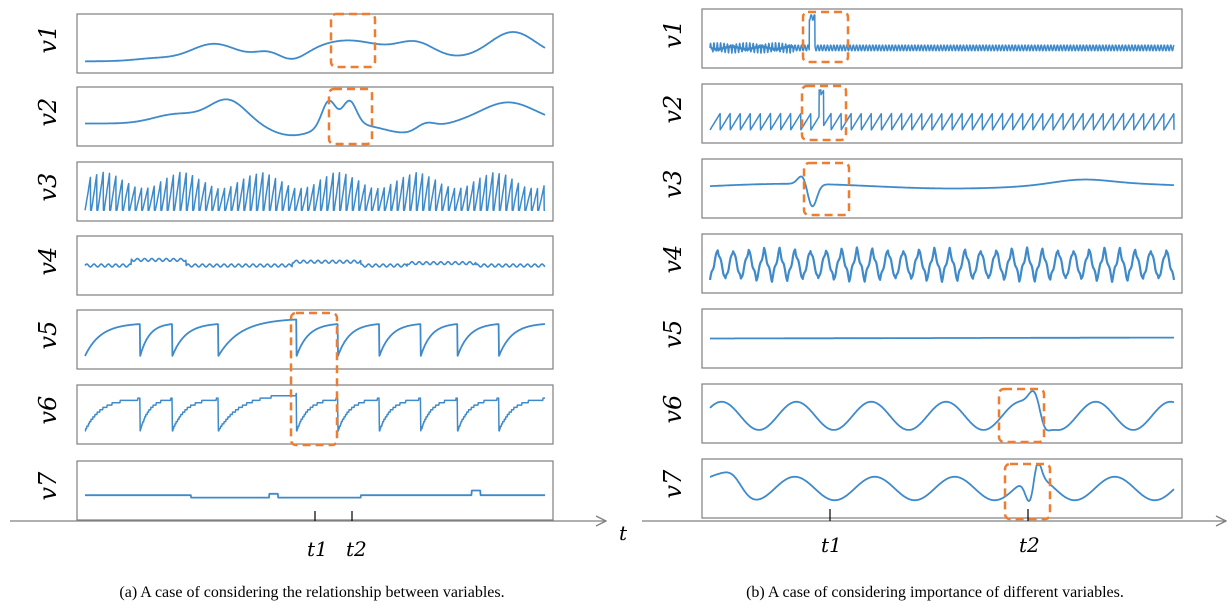 Image resolution: width=1232 pixels, height=607 pixels. I want to click on panel-a-row-v7: v7, so click(294, 490).